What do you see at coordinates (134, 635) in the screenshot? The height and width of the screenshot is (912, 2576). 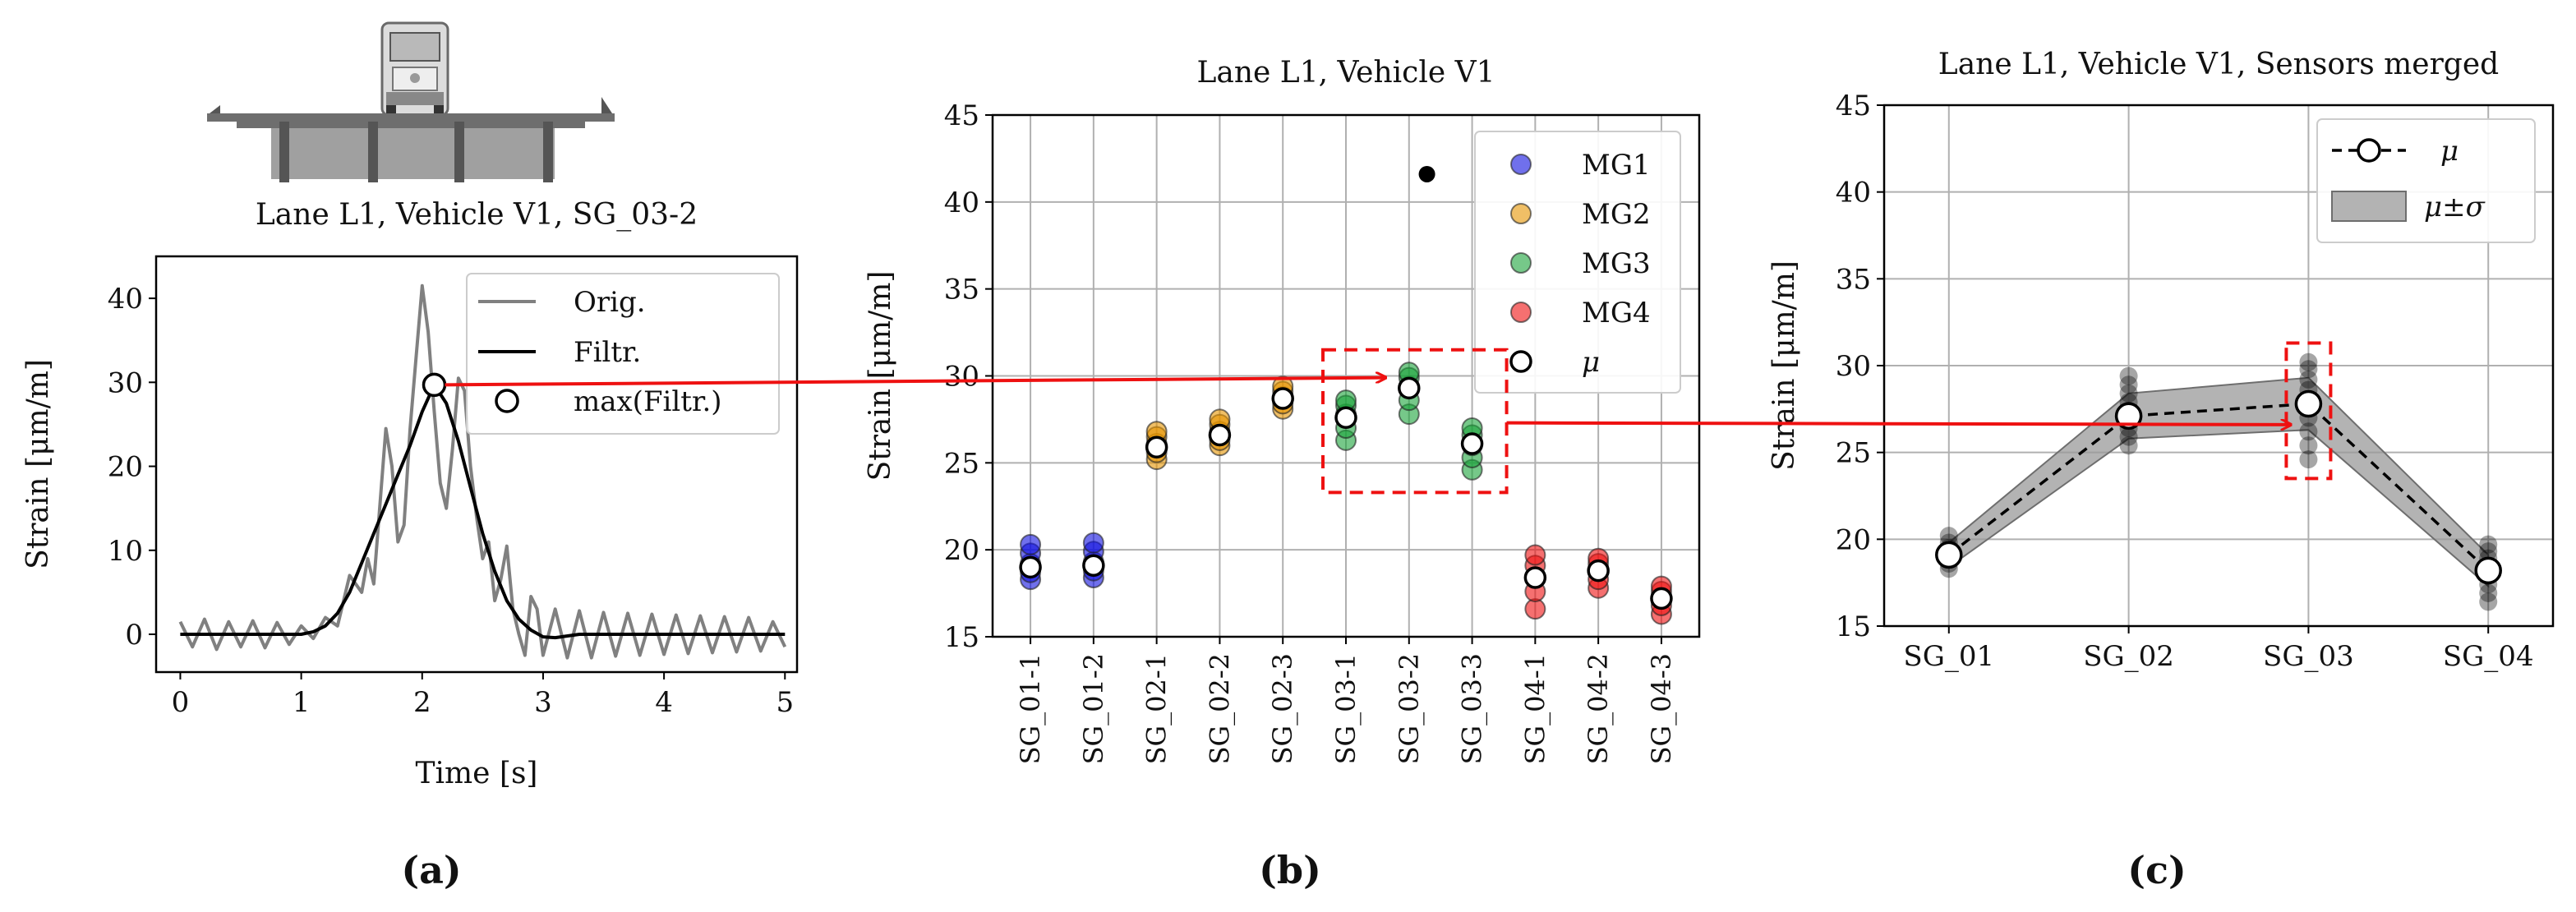 I see `y-tick-label: 0` at bounding box center [134, 635].